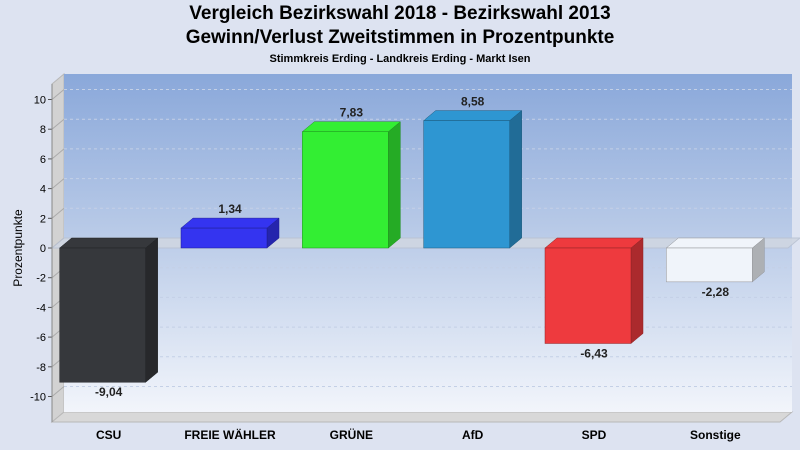 The image size is (800, 450). Describe the element at coordinates (43, 190) in the screenshot. I see `y-tick-label: 4` at that location.